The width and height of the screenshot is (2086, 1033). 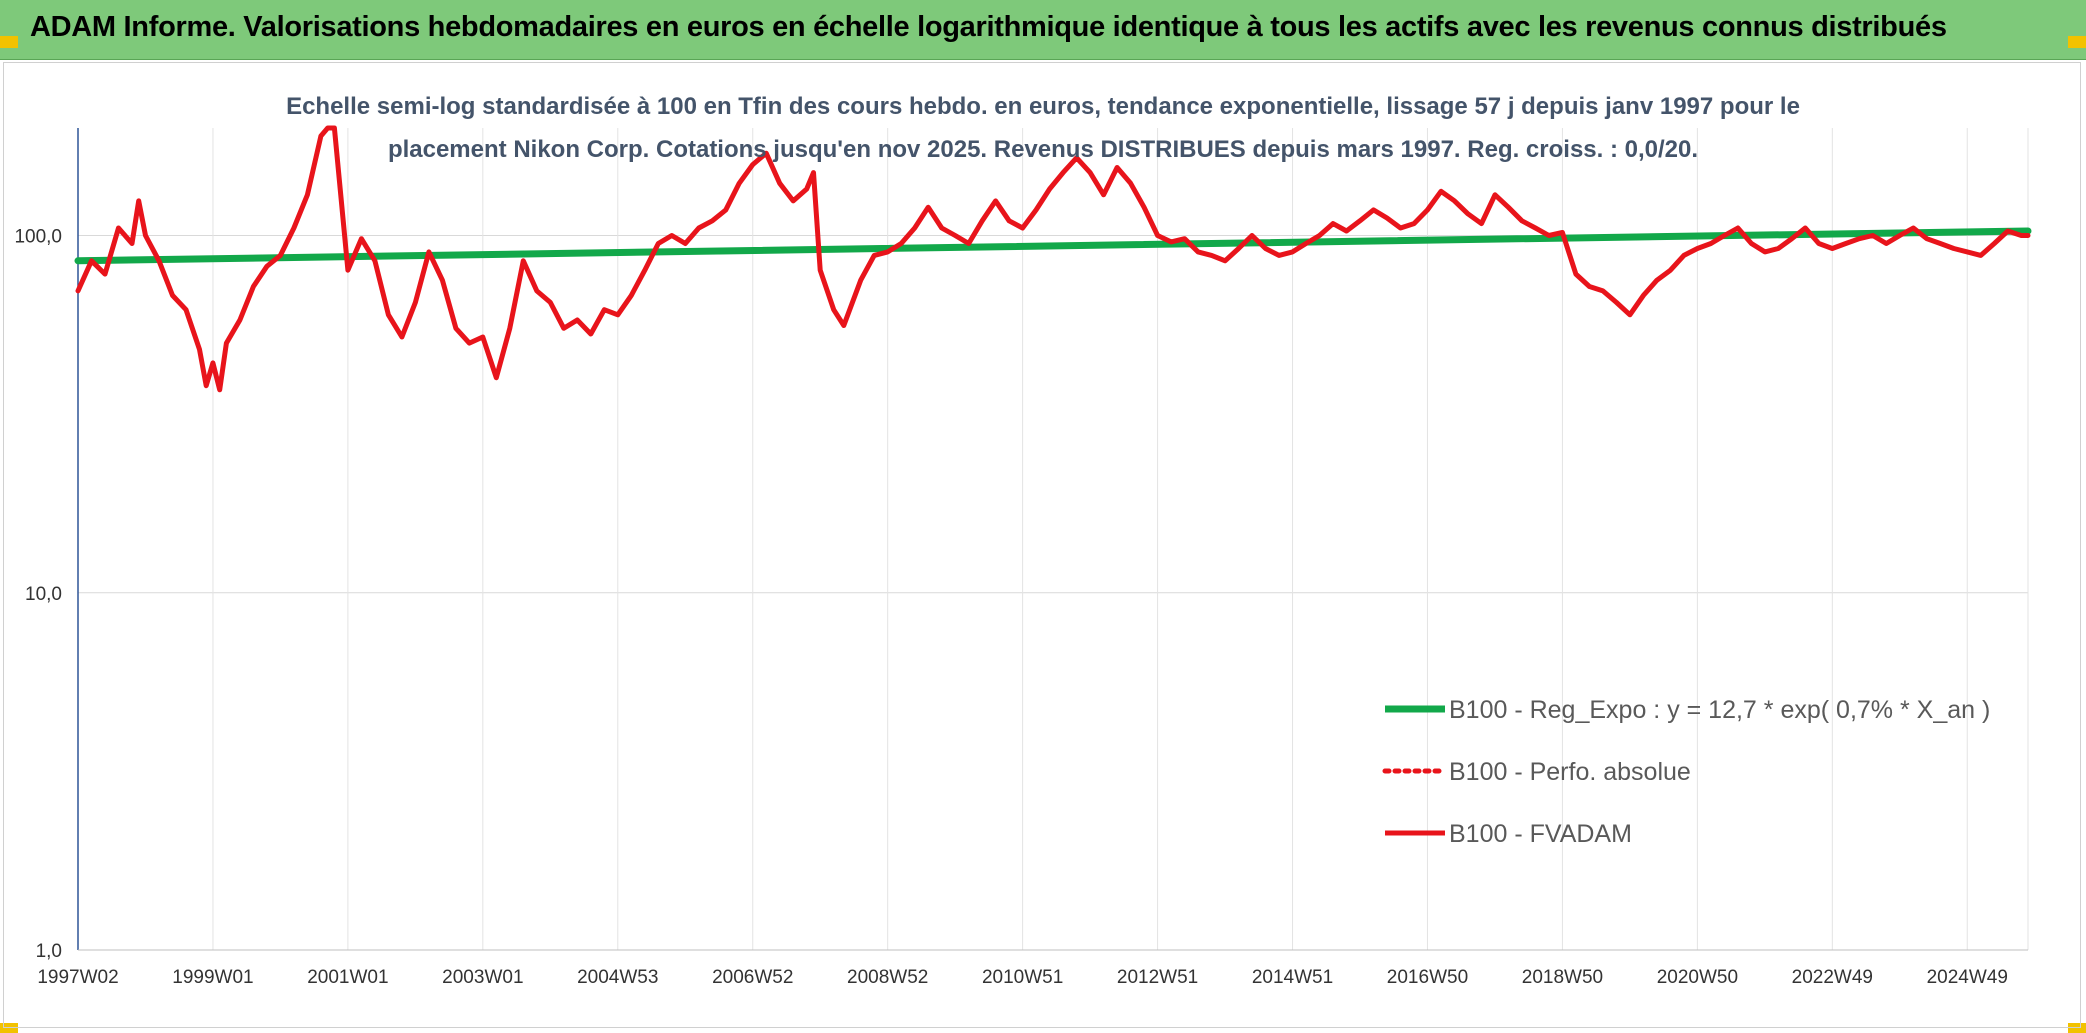 What do you see at coordinates (9, 42) in the screenshot?
I see `corner-accent-left` at bounding box center [9, 42].